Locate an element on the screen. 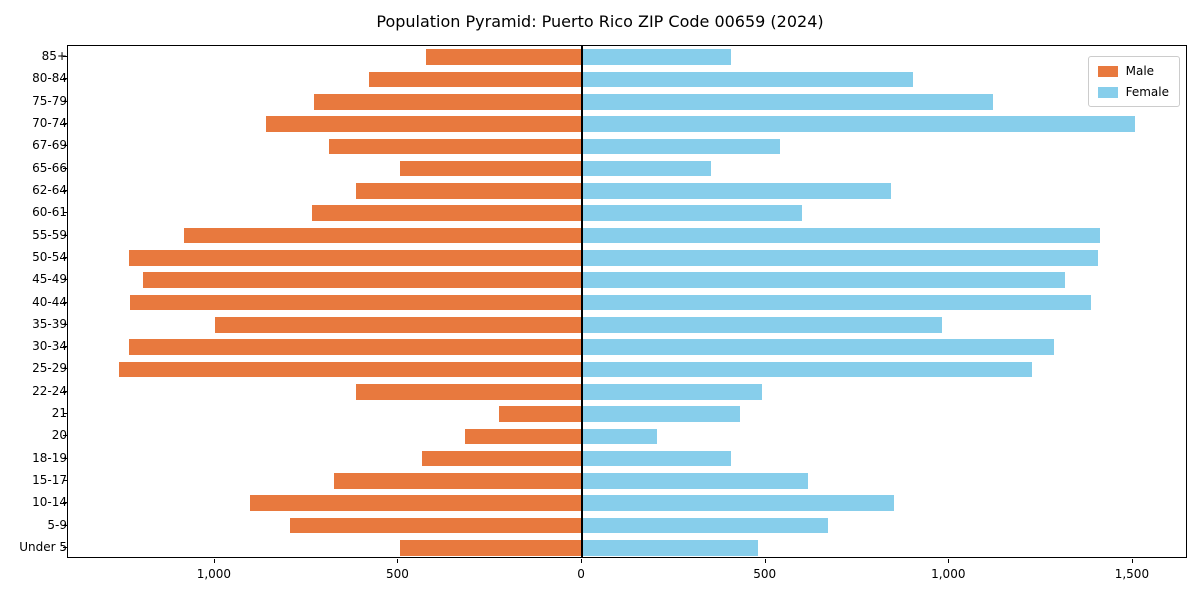  legend-male-label: Male is located at coordinates (1140, 71).